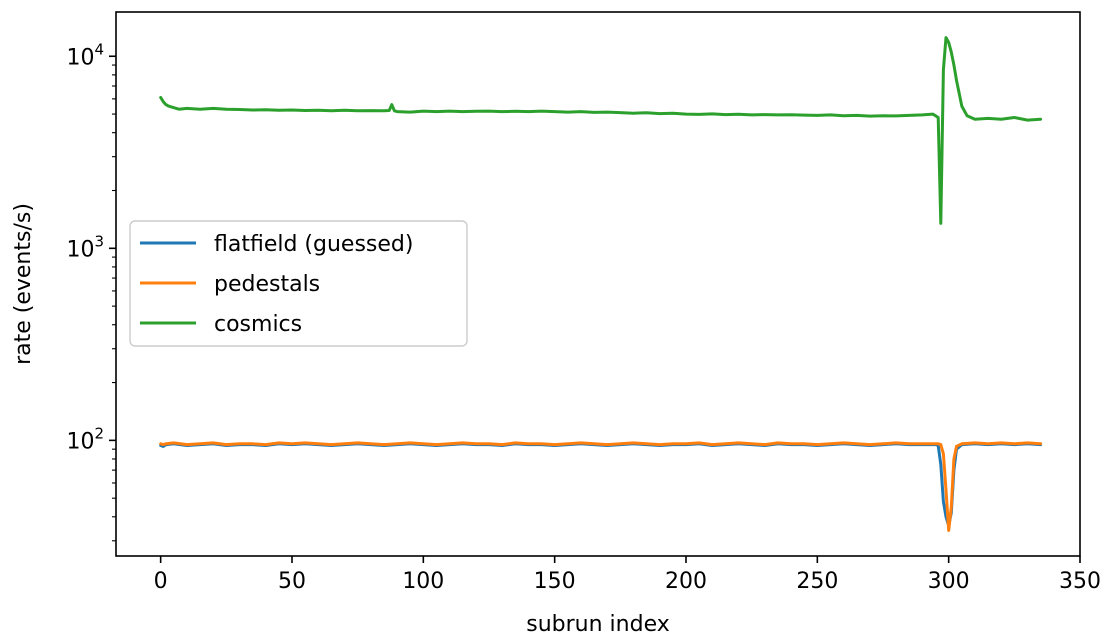 The width and height of the screenshot is (1106, 637). I want to click on y-axis-label: rate (events/s), so click(23, 284).